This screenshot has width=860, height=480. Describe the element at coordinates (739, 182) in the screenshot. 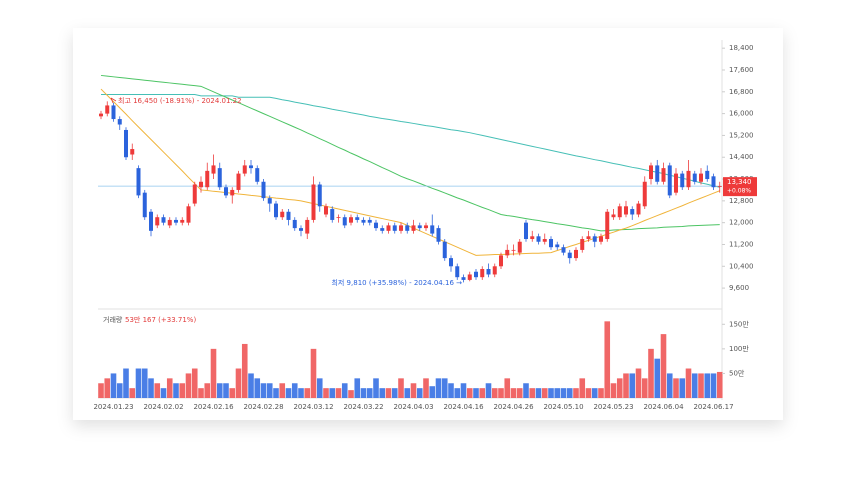

I see `last-price-label: 13,340` at that location.